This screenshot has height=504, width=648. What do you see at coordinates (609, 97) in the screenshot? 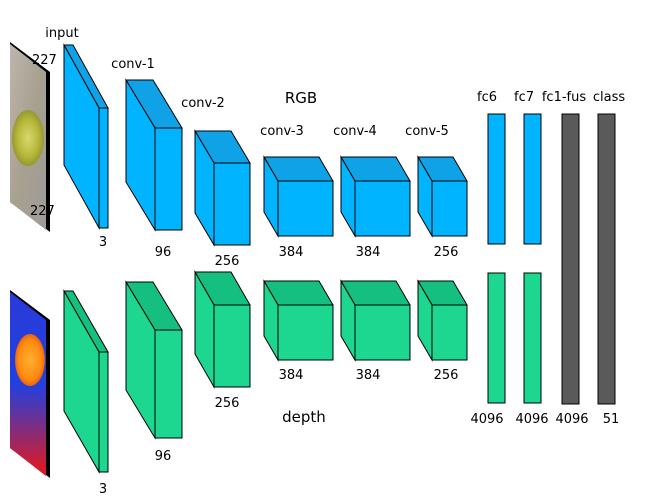
I see `class-label: class` at bounding box center [609, 97].